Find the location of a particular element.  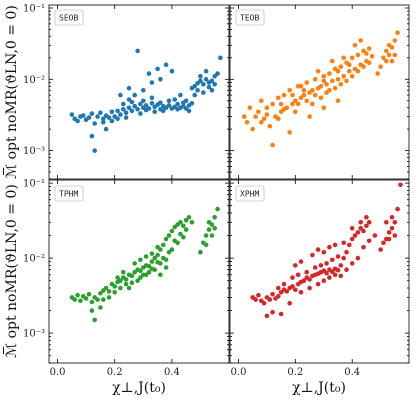

y-tick-label-tphm-0: 10⁻³ is located at coordinates (34, 334).